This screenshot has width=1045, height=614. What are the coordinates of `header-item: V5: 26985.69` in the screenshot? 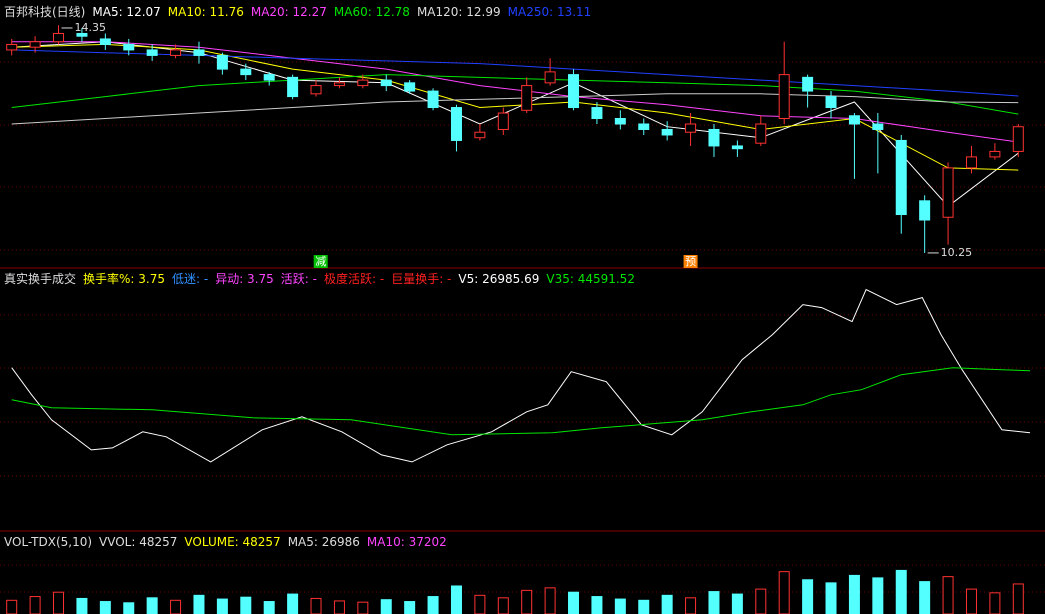 It's located at (499, 279).